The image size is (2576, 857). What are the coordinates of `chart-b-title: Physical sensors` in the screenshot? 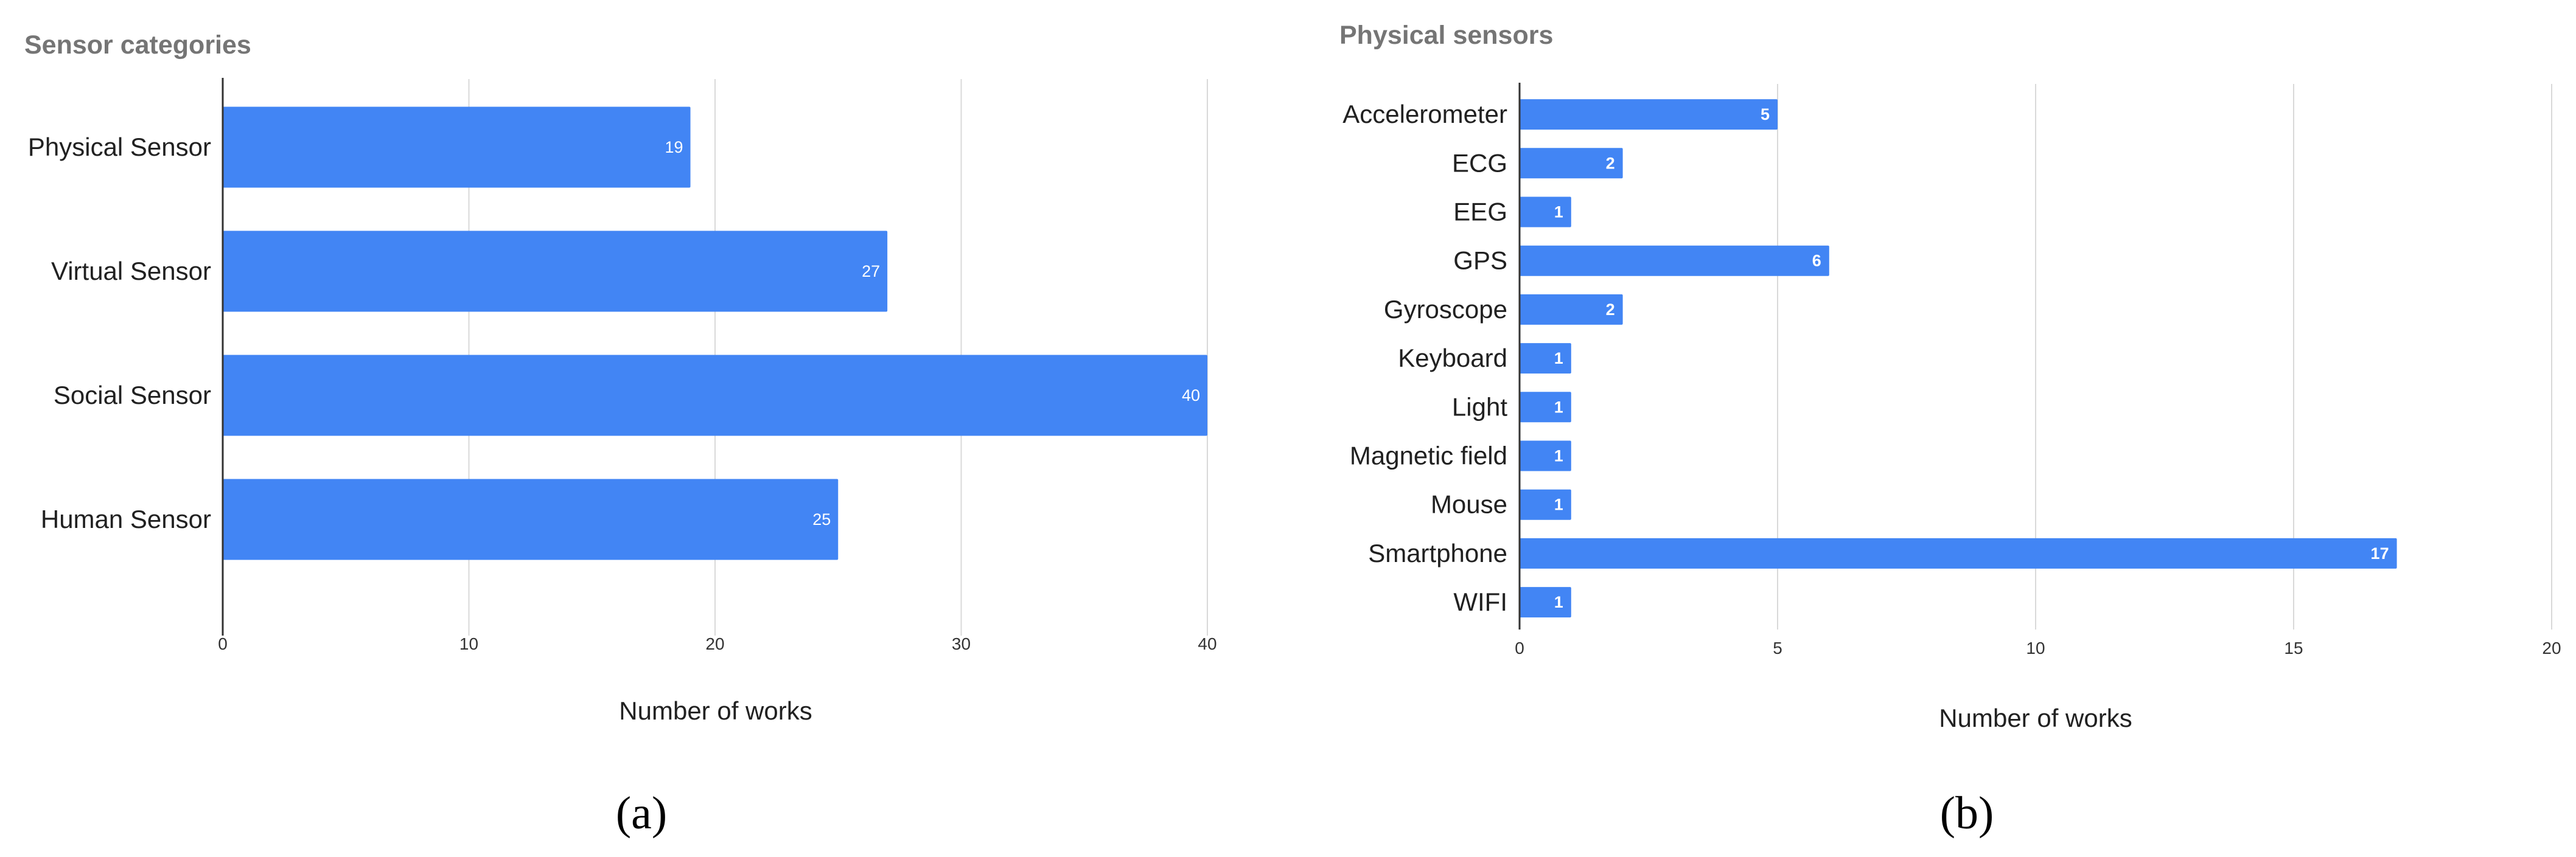 It's located at (1446, 35).